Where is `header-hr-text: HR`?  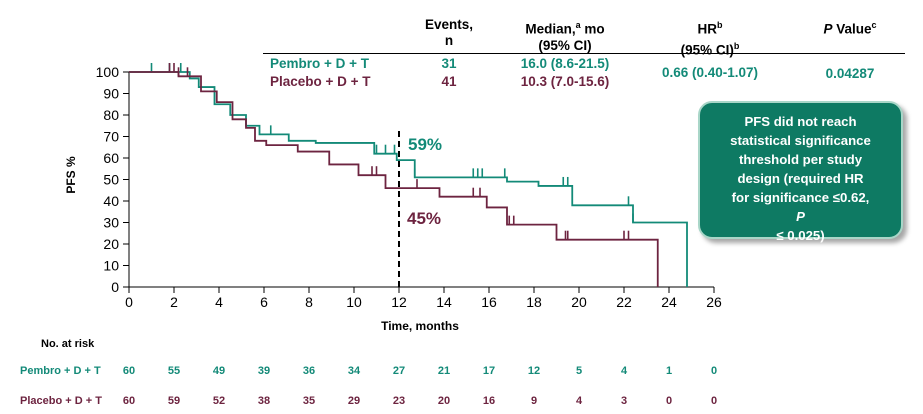 header-hr-text: HR is located at coordinates (707, 29).